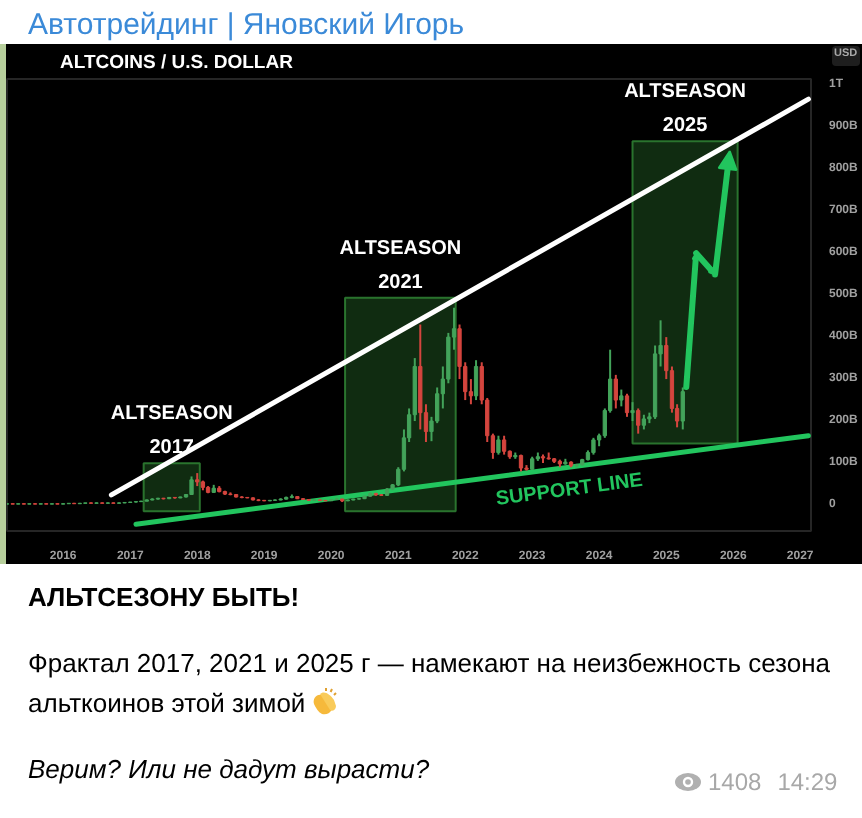  I want to click on text: 14:29, so click(807, 782).